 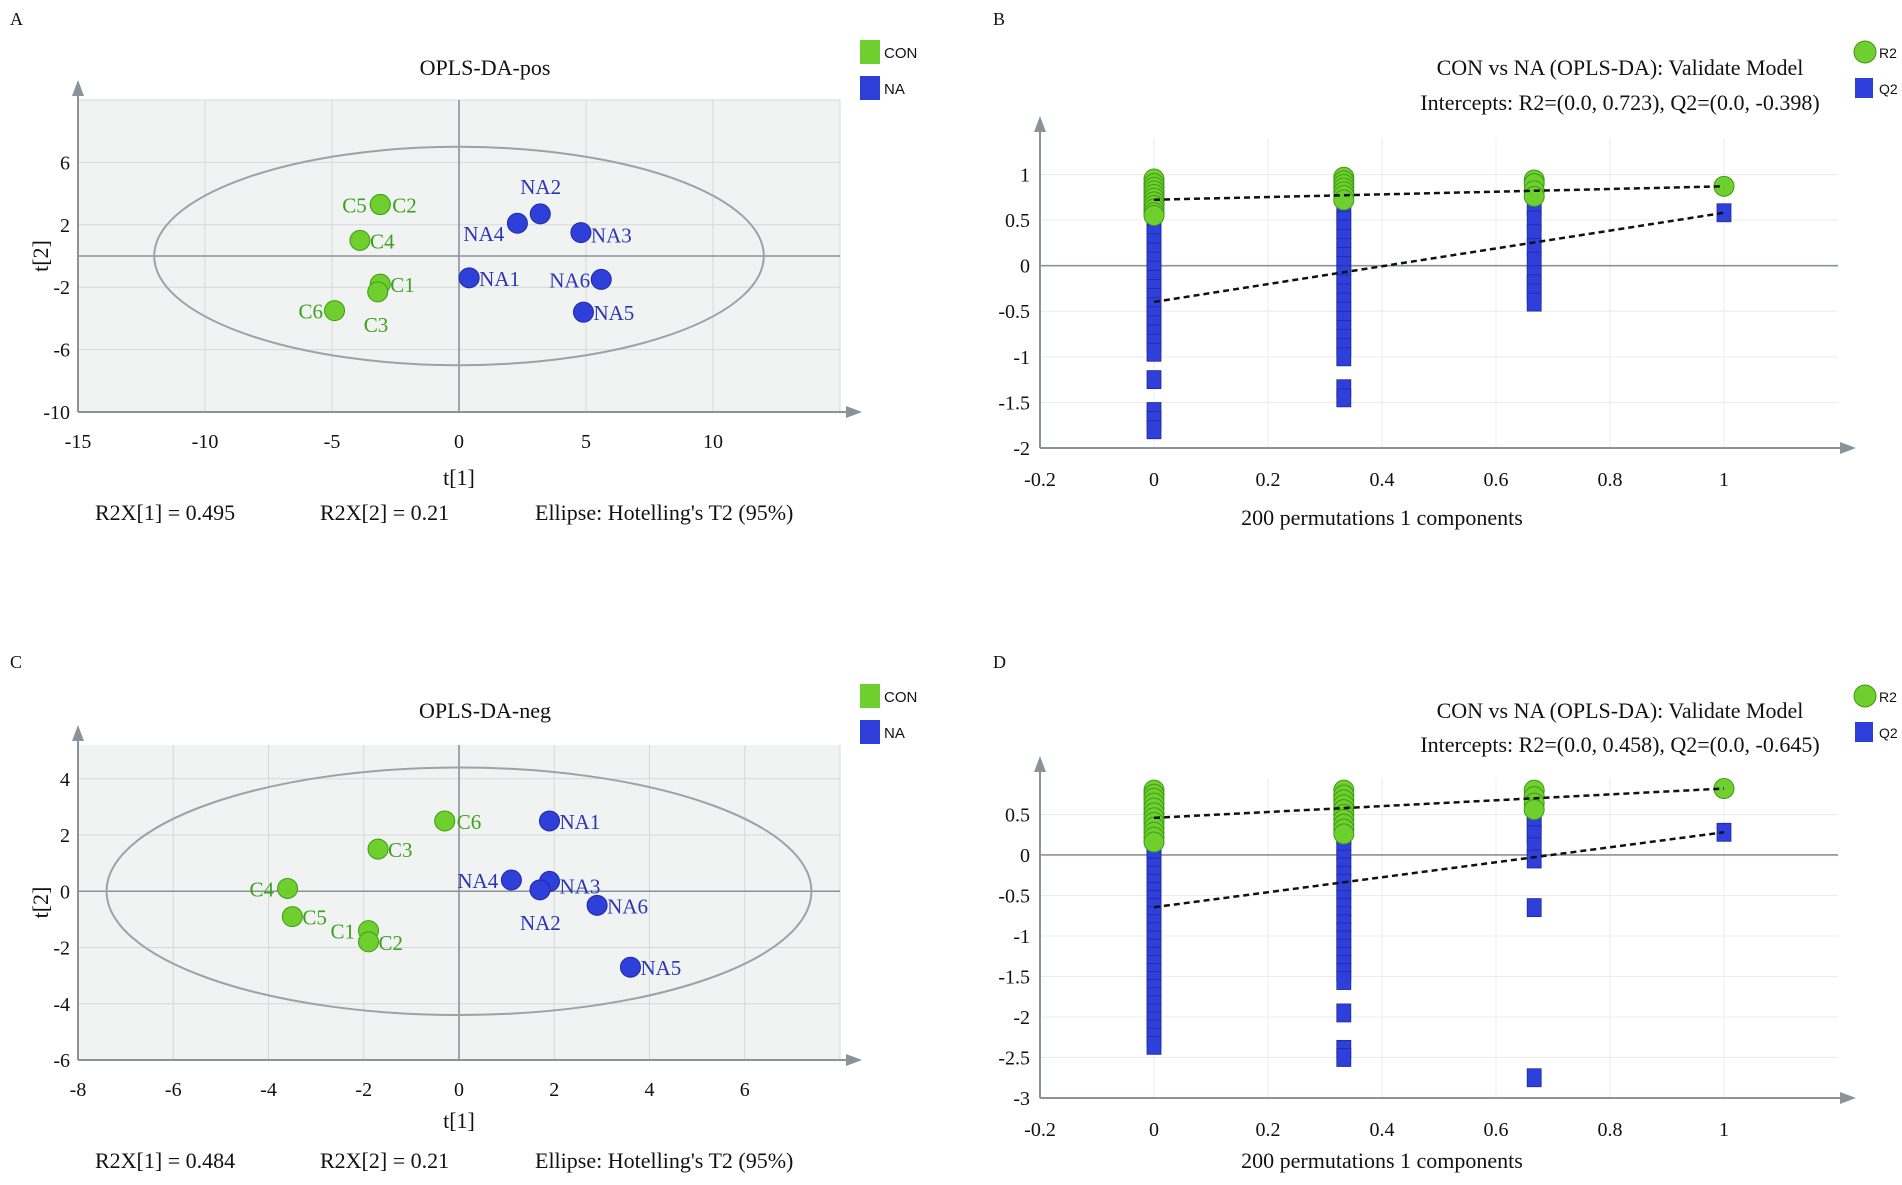 What do you see at coordinates (61, 1005) in the screenshot?
I see `y-tick-label: -4` at bounding box center [61, 1005].